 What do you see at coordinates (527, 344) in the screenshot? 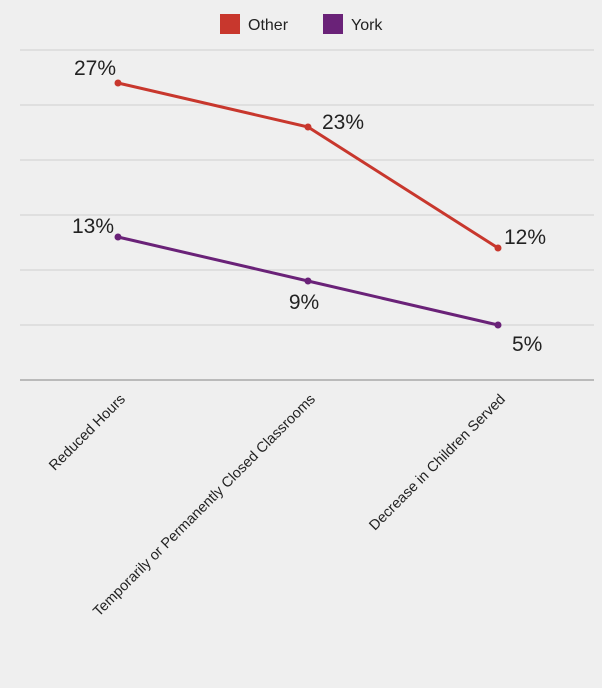
I see `data-label-york: 5%` at bounding box center [527, 344].